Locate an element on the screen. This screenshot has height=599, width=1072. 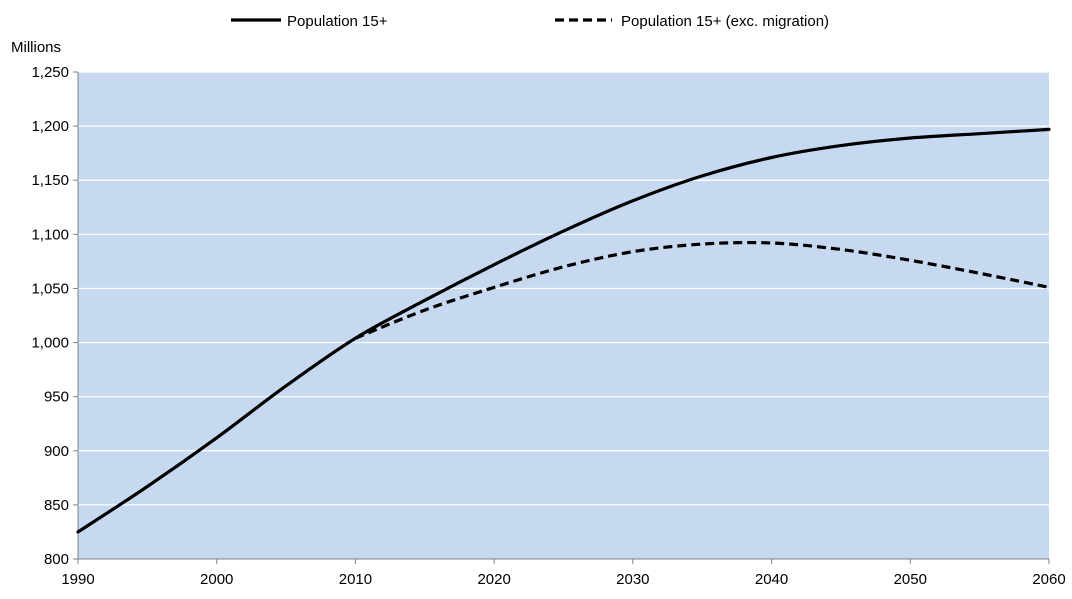
y-tick-label: 900 is located at coordinates (56, 451).